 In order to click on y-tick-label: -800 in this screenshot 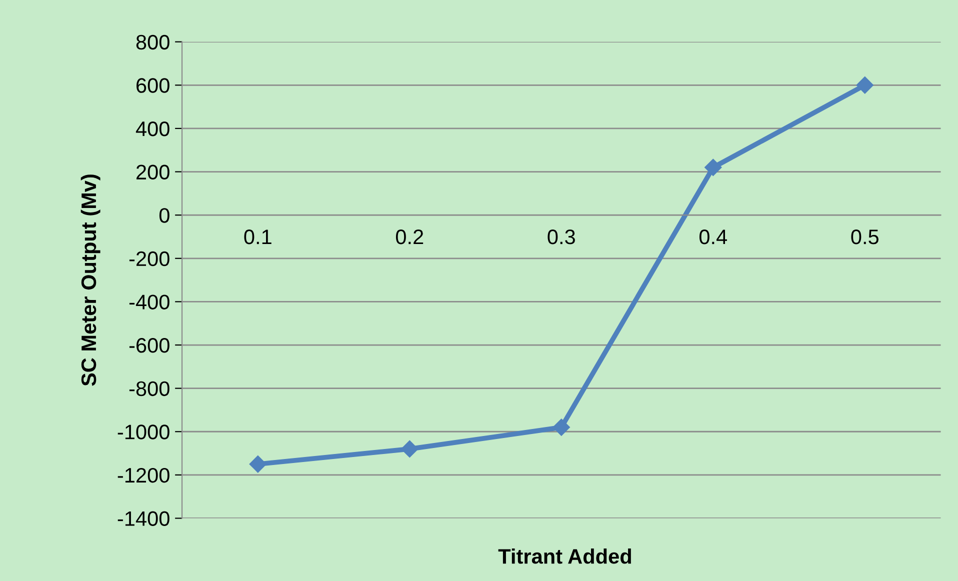, I will do `click(149, 388)`.